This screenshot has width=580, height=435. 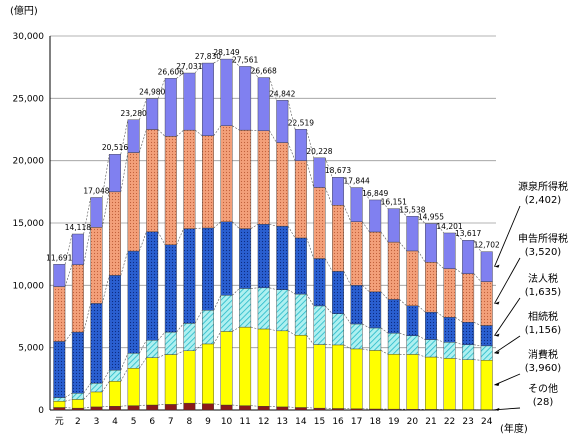 What do you see at coordinates (301, 422) in the screenshot?
I see `x-tick-label: 14` at bounding box center [301, 422].